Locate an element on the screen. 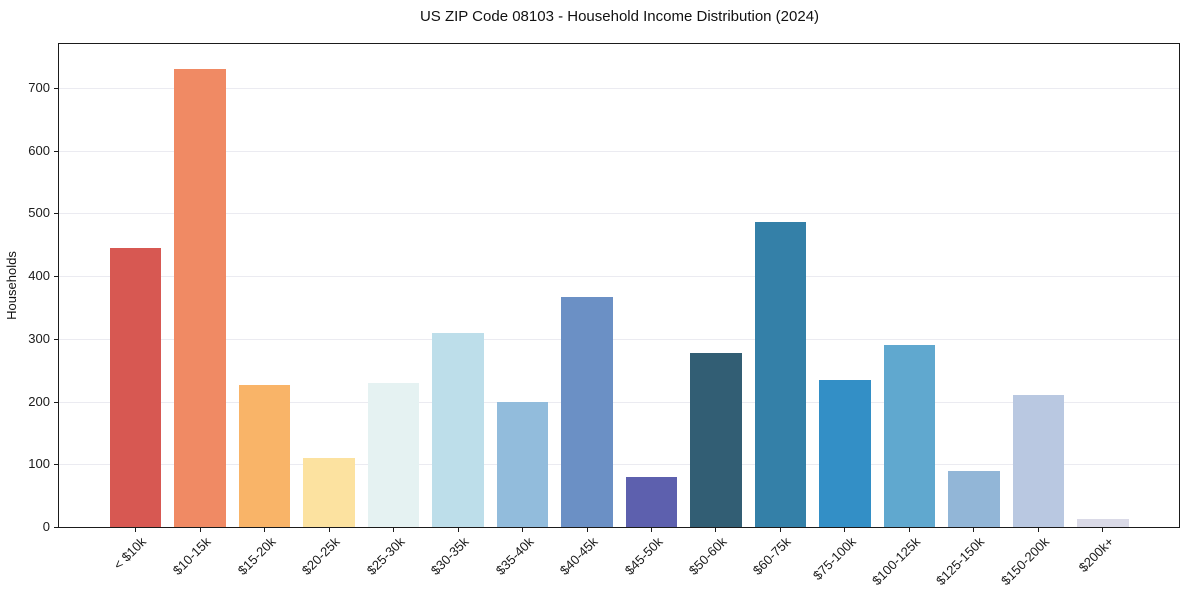  x-tick-label-text: $25-30k is located at coordinates (385, 556).